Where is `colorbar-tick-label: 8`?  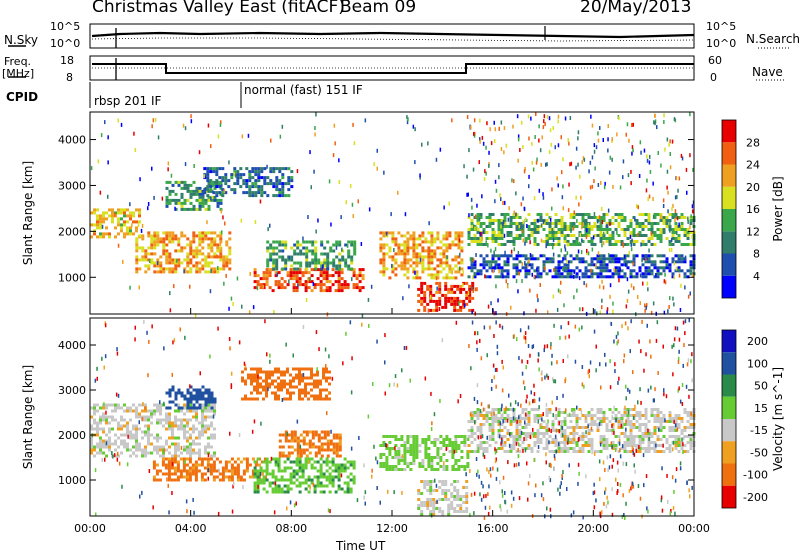 colorbar-tick-label: 8 is located at coordinates (756, 254).